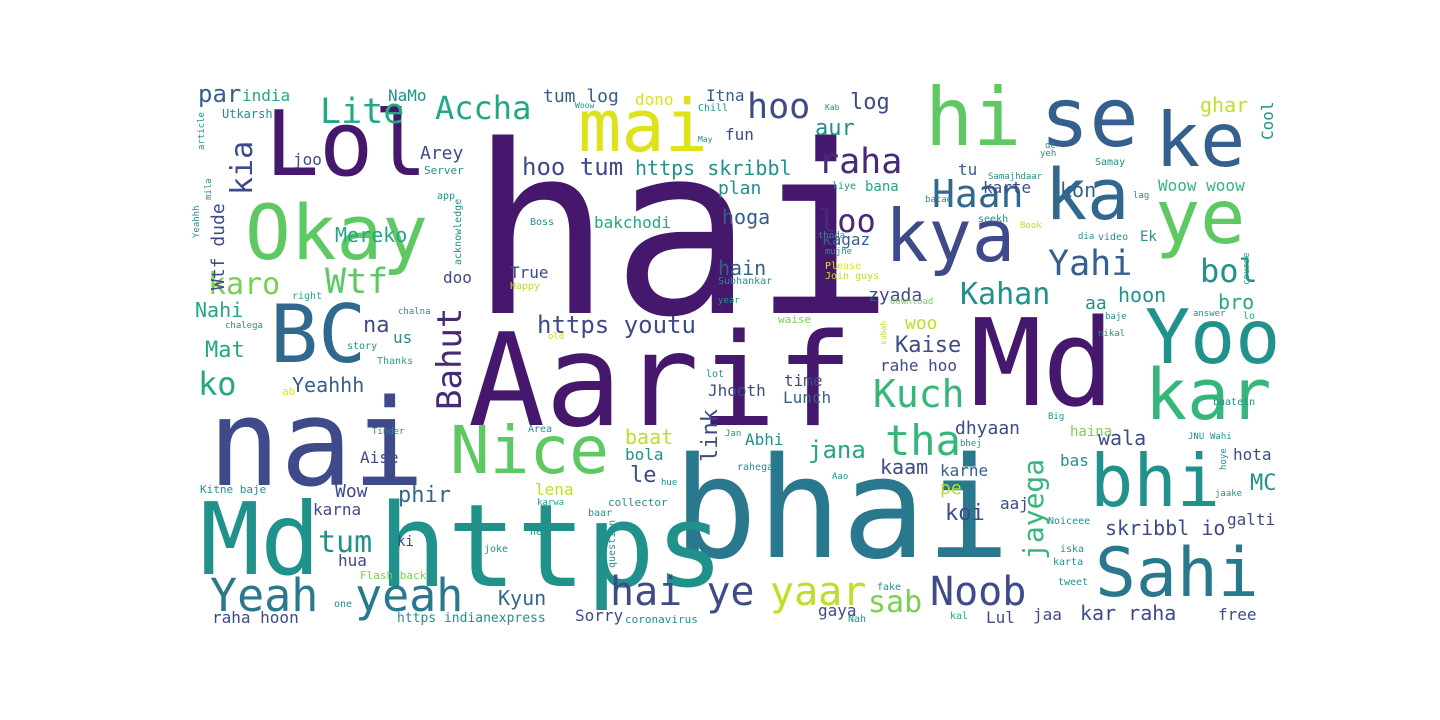  Describe the element at coordinates (1091, 432) in the screenshot. I see `cloud-word: haina` at that location.